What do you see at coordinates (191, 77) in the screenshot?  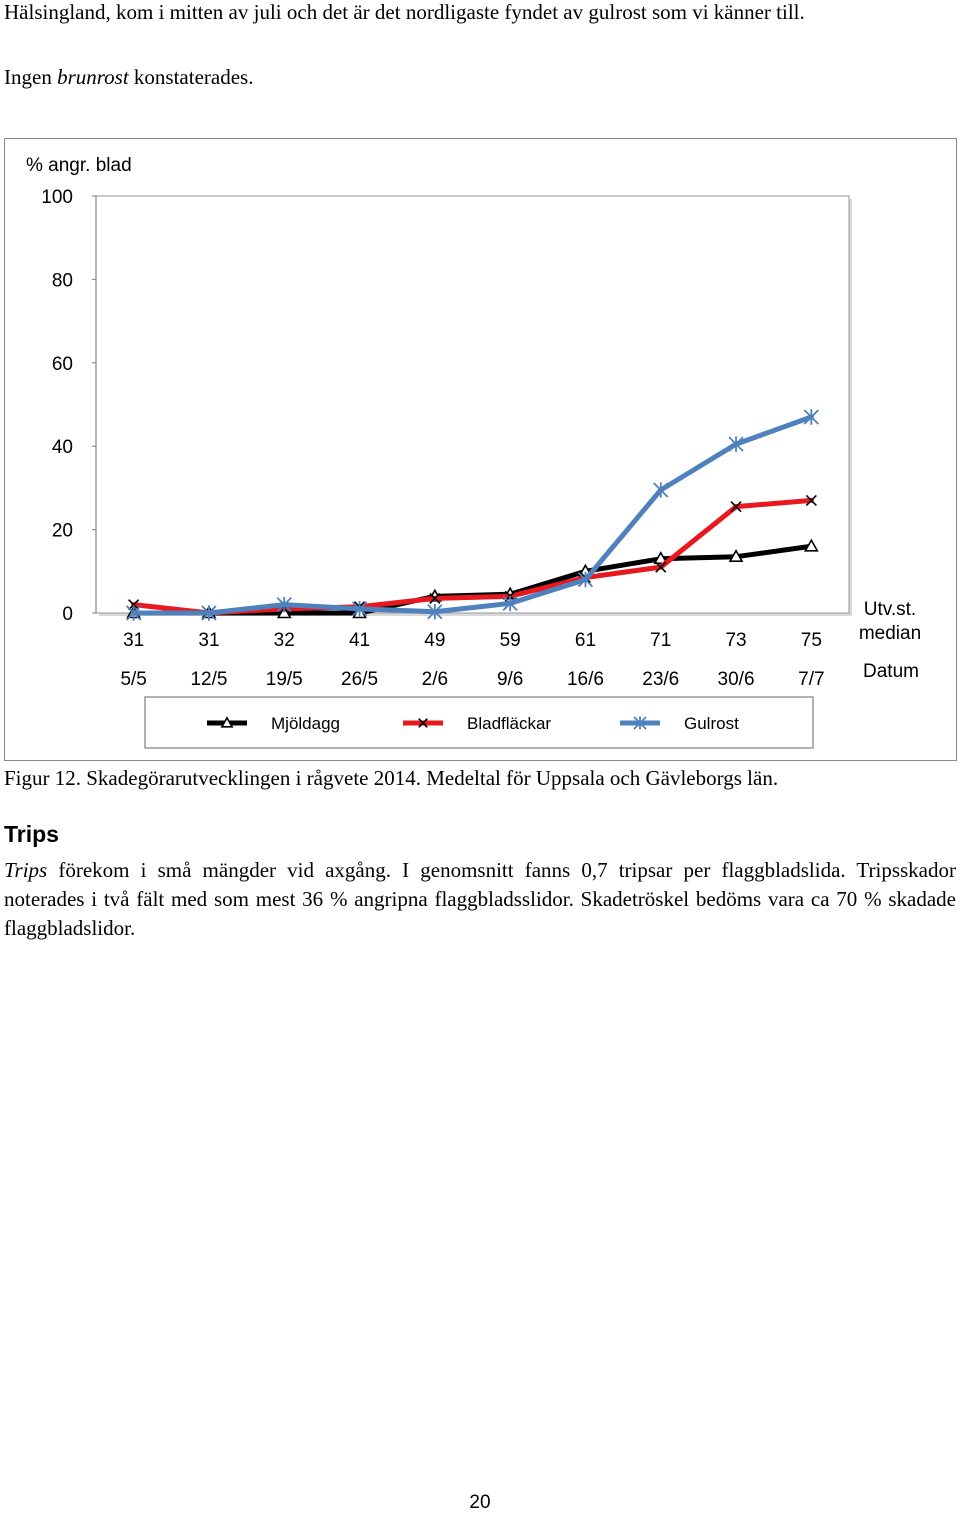 I see `intro-line-2-end: konstaterades.` at bounding box center [191, 77].